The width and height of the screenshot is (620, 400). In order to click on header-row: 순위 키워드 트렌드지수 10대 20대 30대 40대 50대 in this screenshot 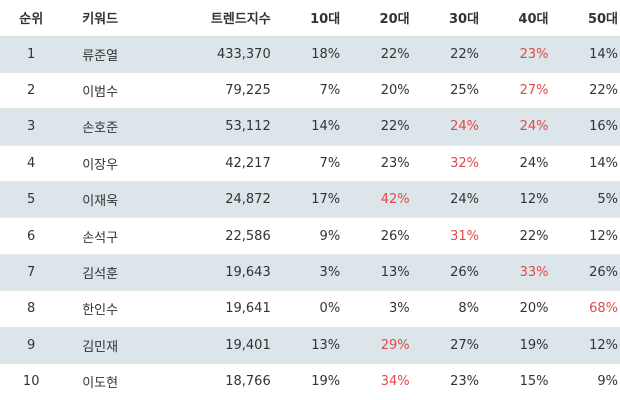, I will do `click(310, 18)`.